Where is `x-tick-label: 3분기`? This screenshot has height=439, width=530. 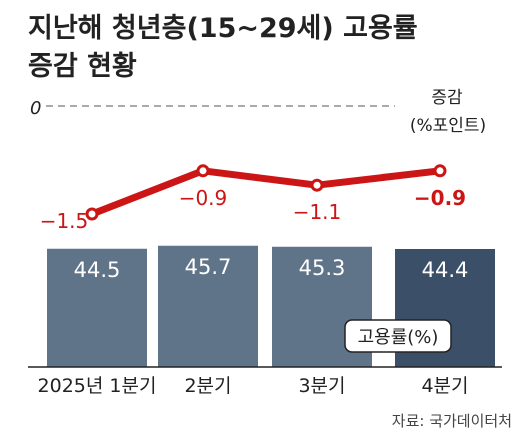
x-tick-label: 3분기 is located at coordinates (321, 386).